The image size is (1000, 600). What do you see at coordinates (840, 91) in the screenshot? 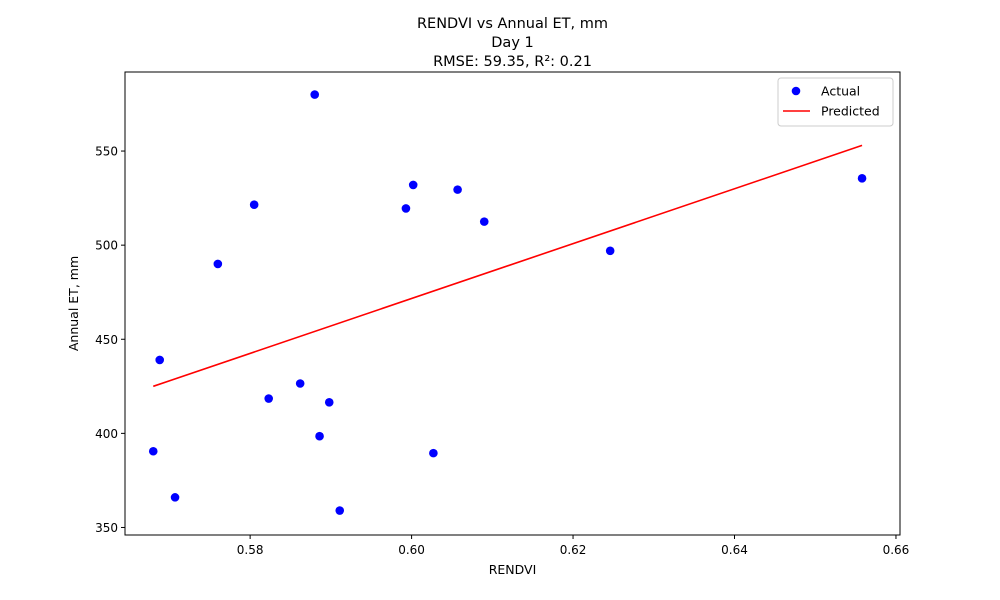
I see `legend-label: Actual` at bounding box center [840, 91].